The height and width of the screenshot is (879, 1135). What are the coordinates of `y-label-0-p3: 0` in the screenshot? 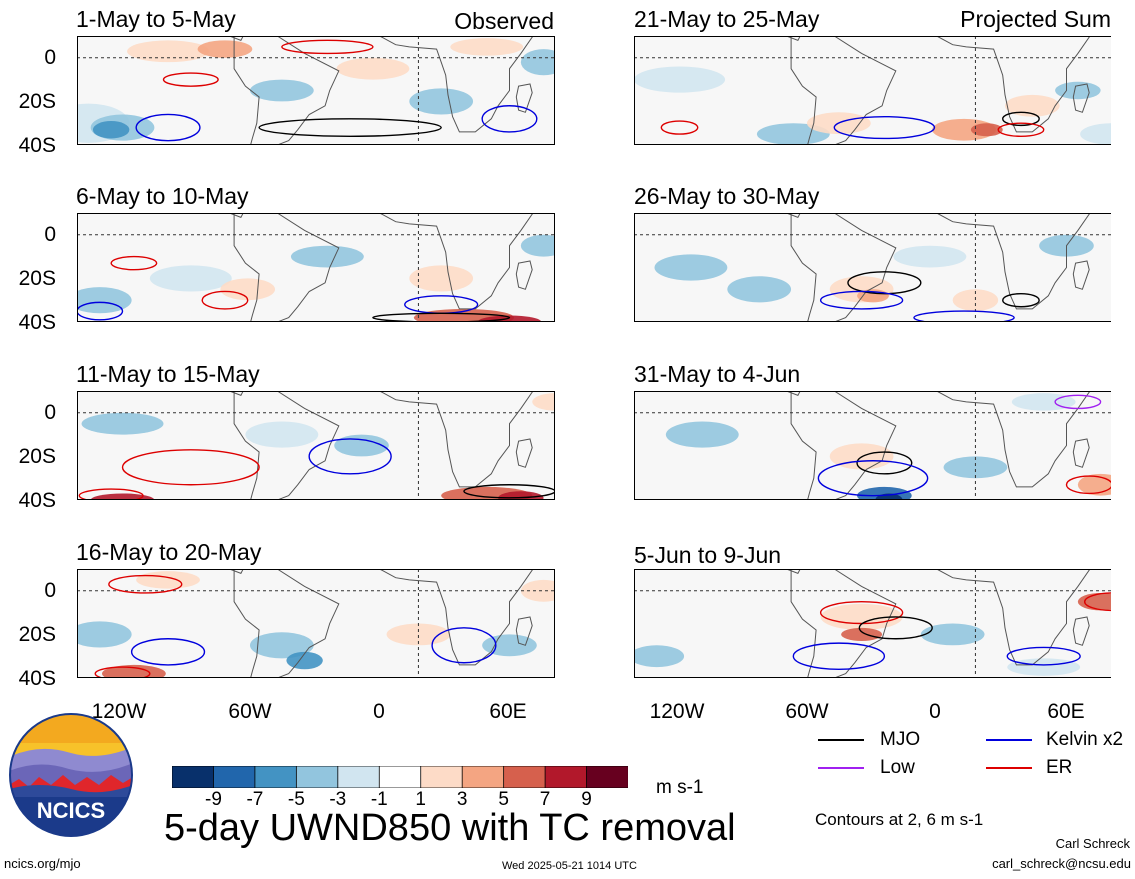 It's located at (50, 234).